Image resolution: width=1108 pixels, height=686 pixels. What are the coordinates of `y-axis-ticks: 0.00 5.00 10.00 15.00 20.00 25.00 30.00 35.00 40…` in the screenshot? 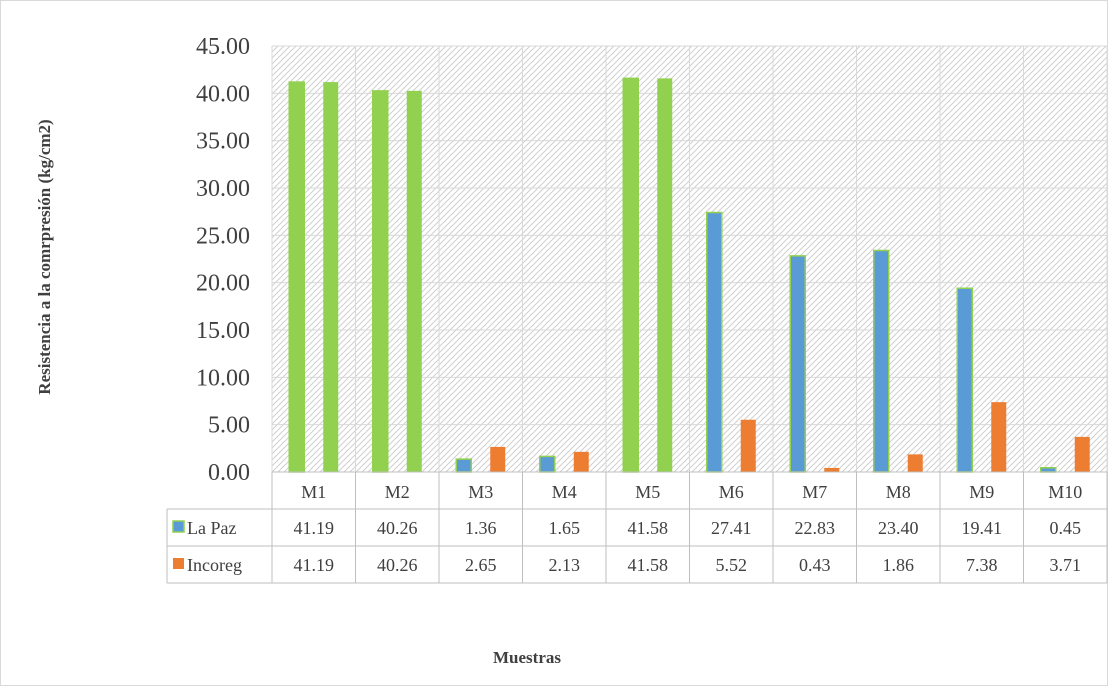 It's located at (223, 260).